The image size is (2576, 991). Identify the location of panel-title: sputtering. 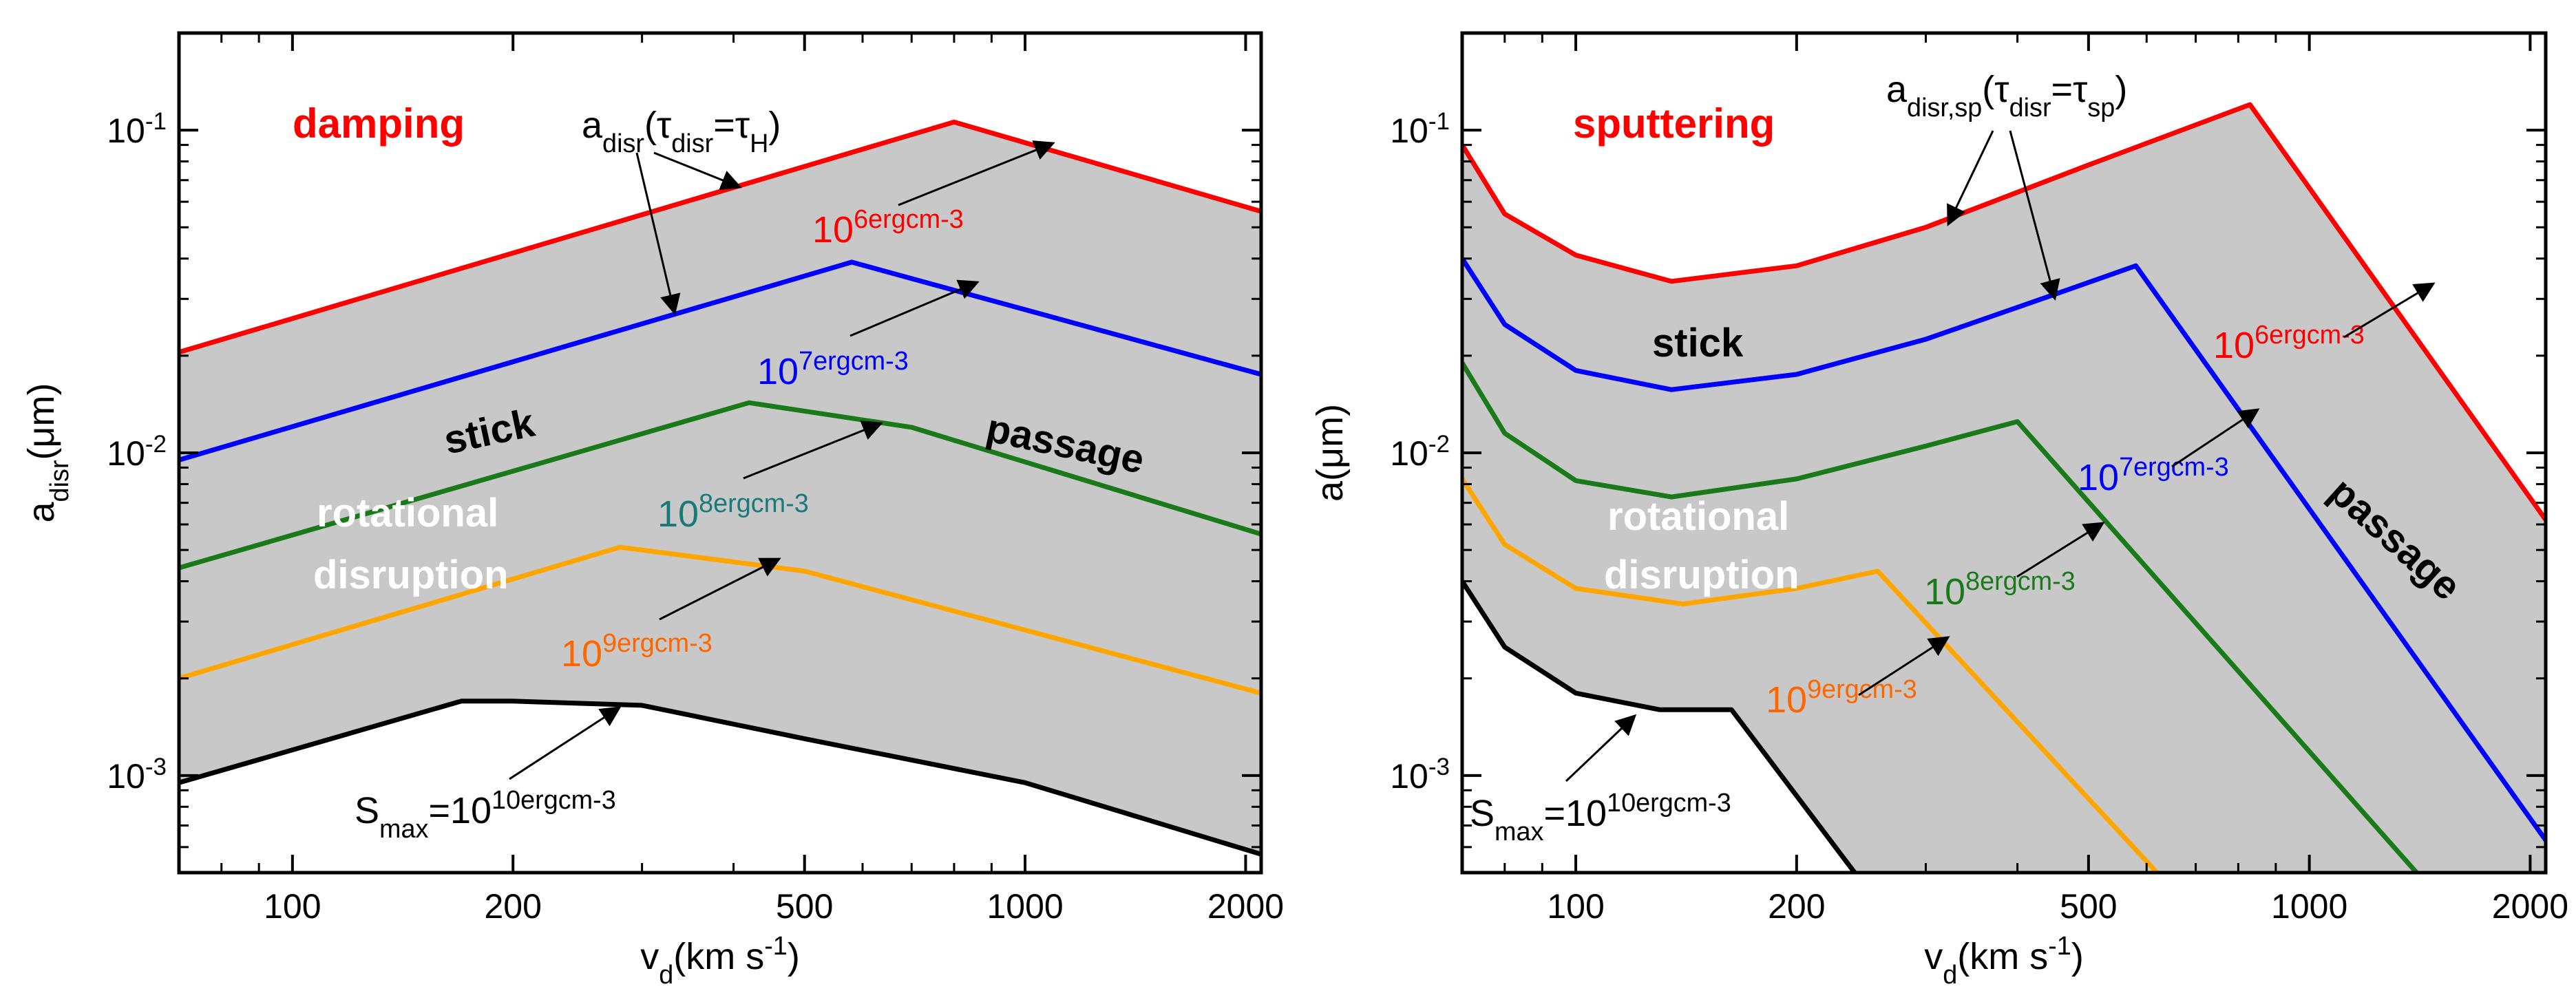
(1674, 123).